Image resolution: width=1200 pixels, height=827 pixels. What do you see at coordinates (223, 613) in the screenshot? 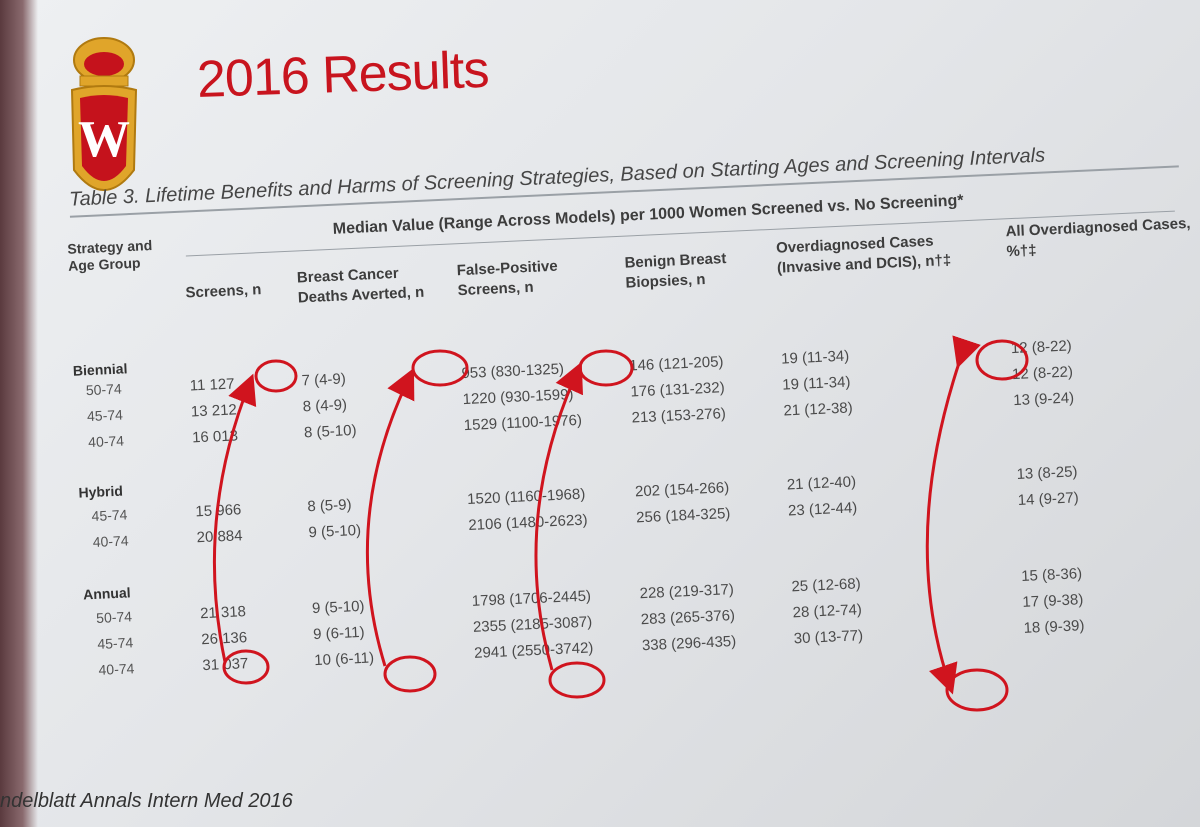
I see `screens-cell: 21 318` at bounding box center [223, 613].